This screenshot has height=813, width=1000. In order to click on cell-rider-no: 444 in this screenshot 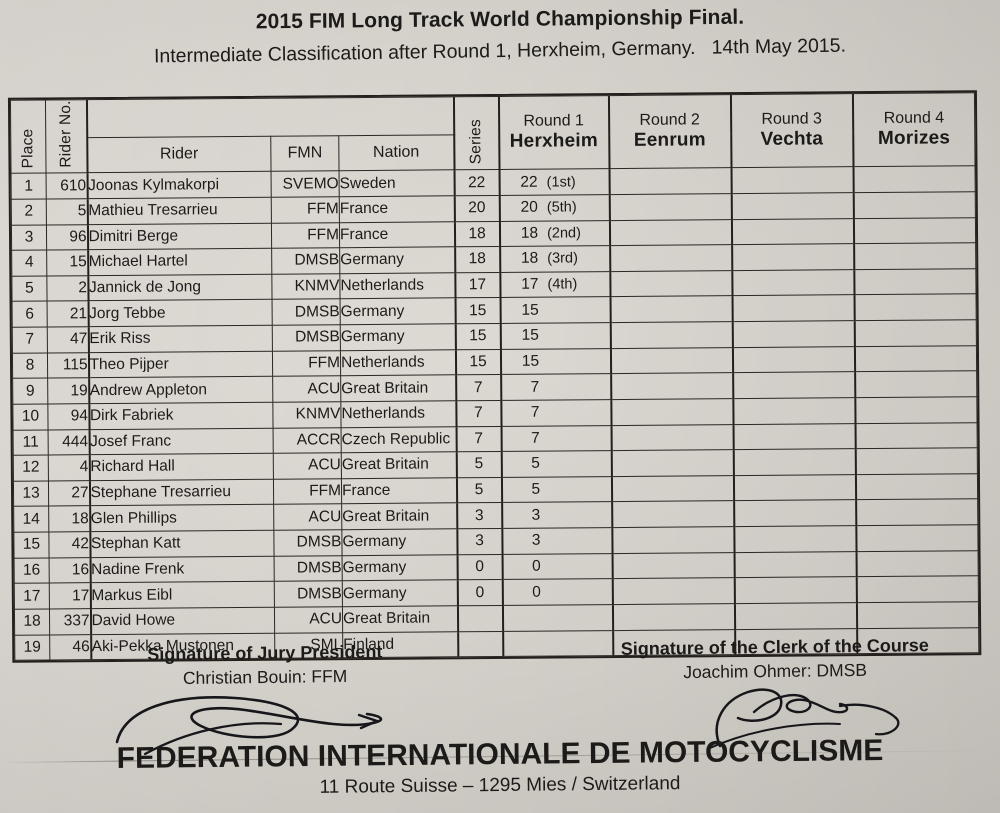, I will do `click(69, 442)`.